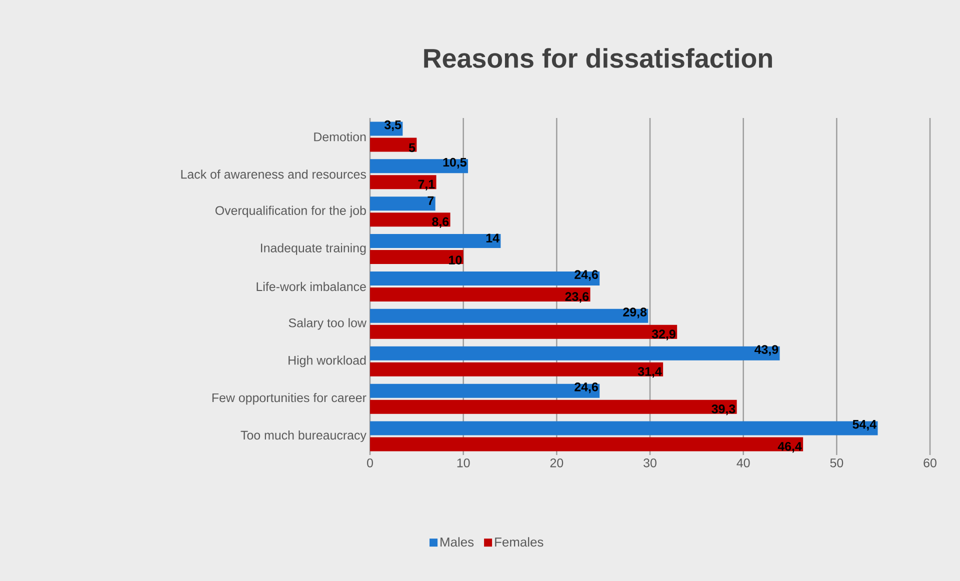 The width and height of the screenshot is (960, 581). What do you see at coordinates (493, 238) in the screenshot?
I see `data-label: 14` at bounding box center [493, 238].